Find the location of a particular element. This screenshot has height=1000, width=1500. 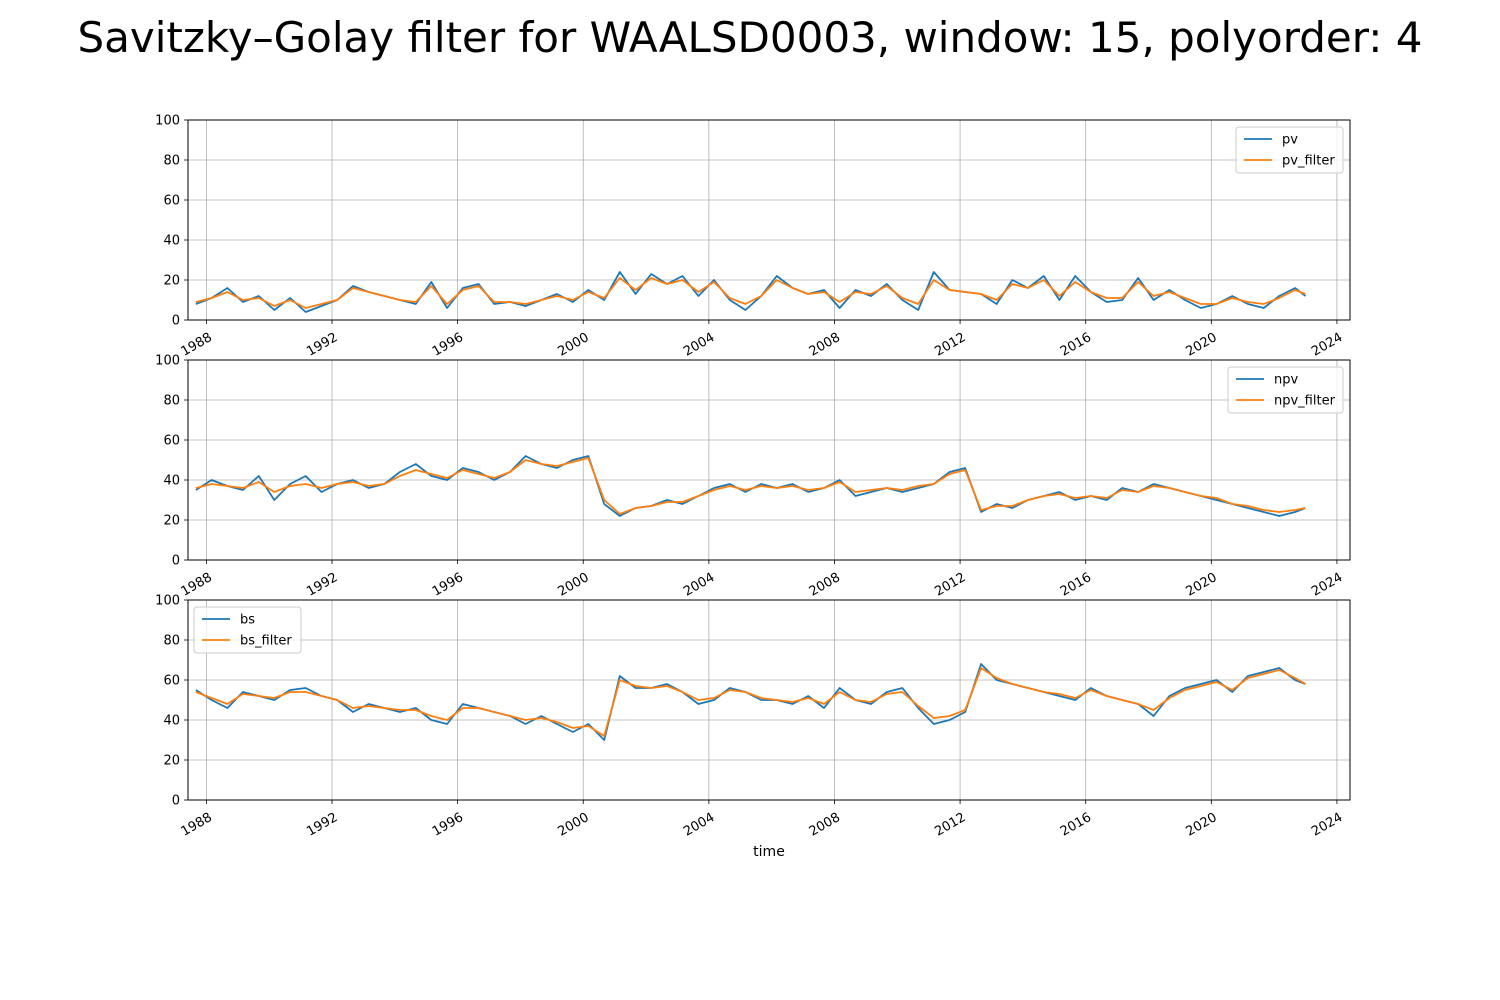

legend-label-npv: npv is located at coordinates (1286, 380).